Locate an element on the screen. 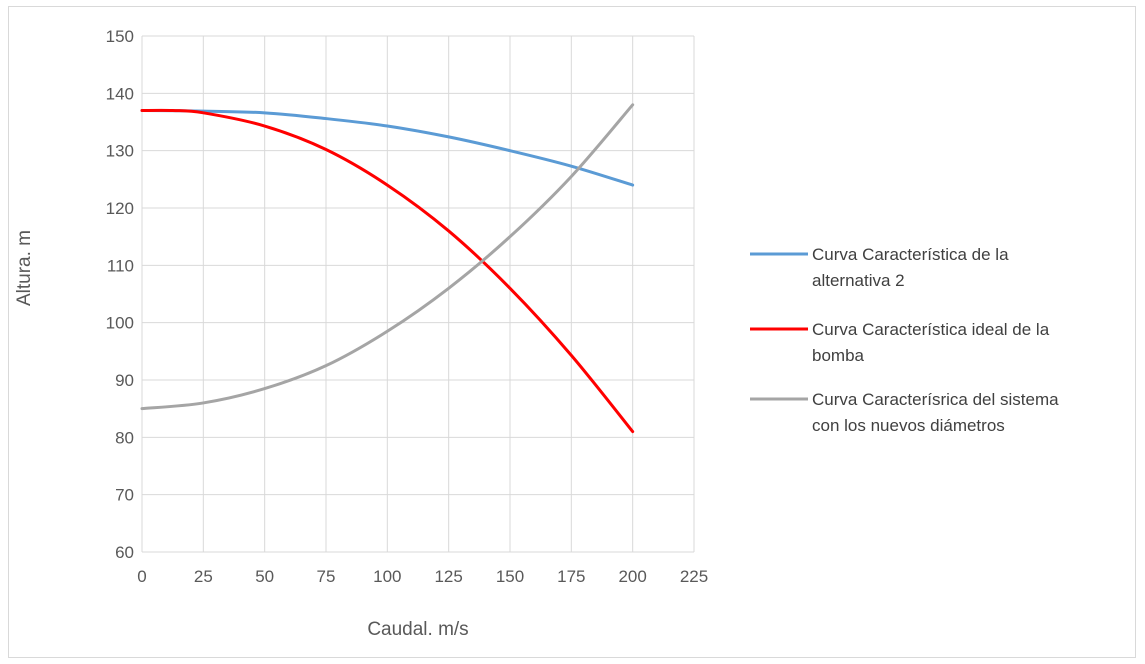 This screenshot has width=1145, height=664. y-axis-title: Altura. m is located at coordinates (24, 268).